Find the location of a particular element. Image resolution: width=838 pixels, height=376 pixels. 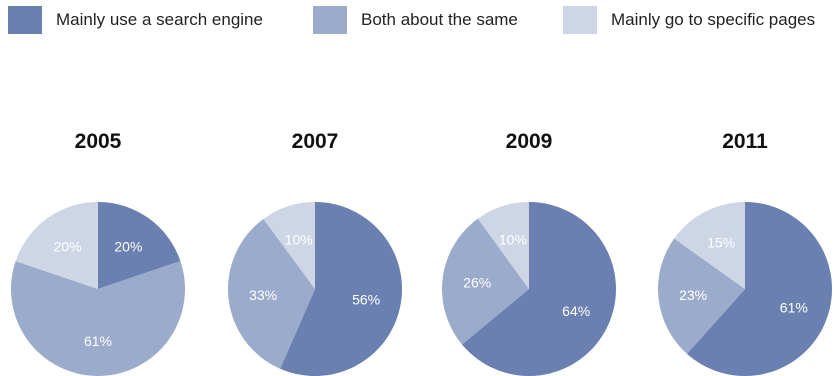

slice-label-both-same: 33% is located at coordinates (263, 295).